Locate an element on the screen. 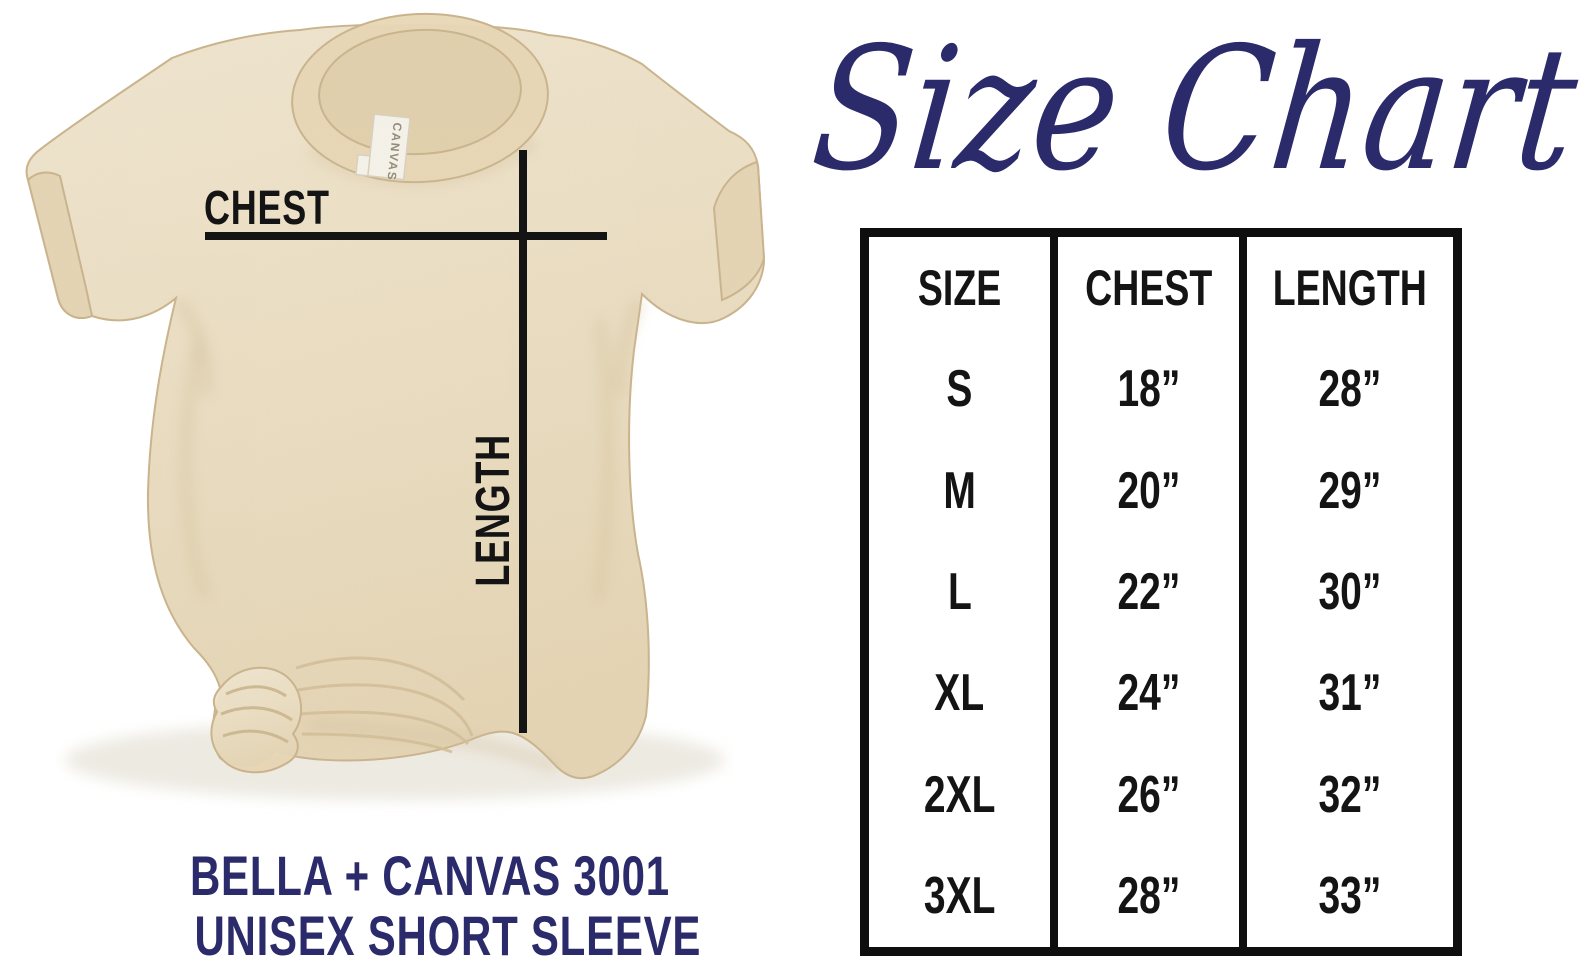 The height and width of the screenshot is (974, 1585). table-cell-text: S is located at coordinates (959, 389).